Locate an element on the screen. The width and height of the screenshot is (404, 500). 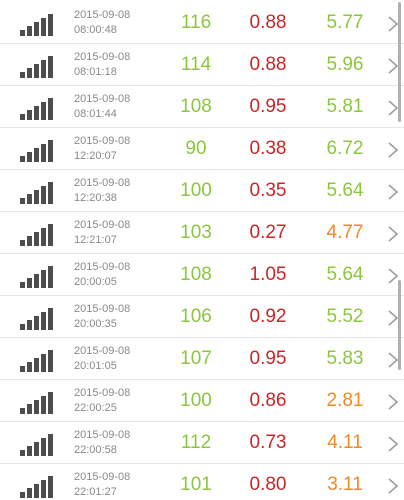
value-tertiary: 5.52 is located at coordinates (345, 316).